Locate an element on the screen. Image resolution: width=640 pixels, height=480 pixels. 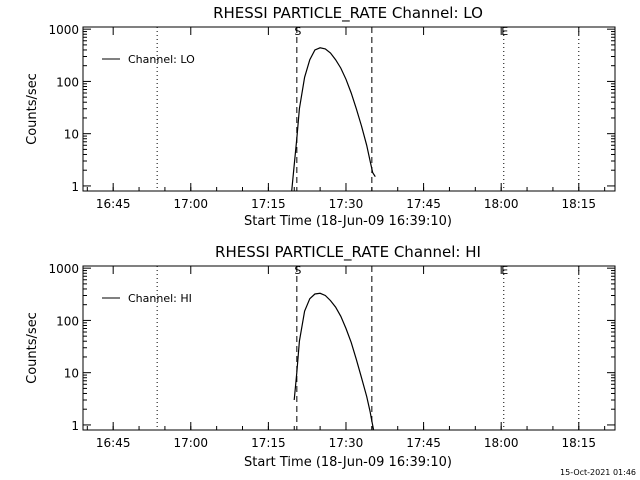
chart-title: RHESSI PARTICLE_RATE Channel: LO is located at coordinates (348, 13).